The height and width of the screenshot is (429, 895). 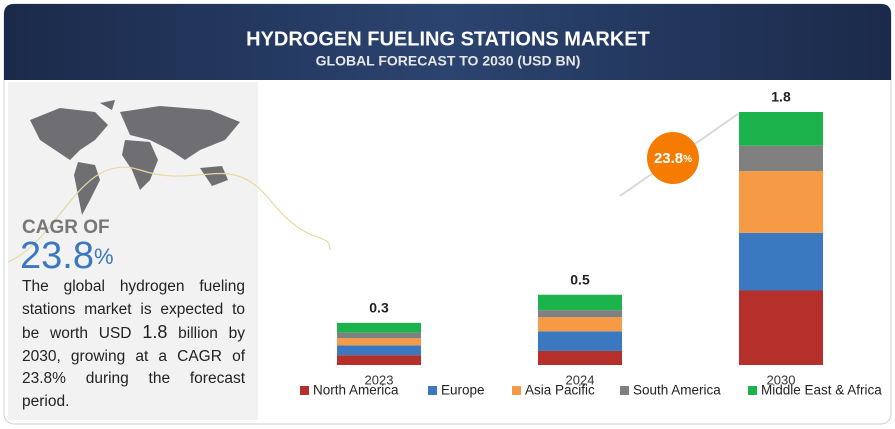 I want to click on title: HYDROGEN FUELING STATIONS MARKET, so click(x=448, y=39).